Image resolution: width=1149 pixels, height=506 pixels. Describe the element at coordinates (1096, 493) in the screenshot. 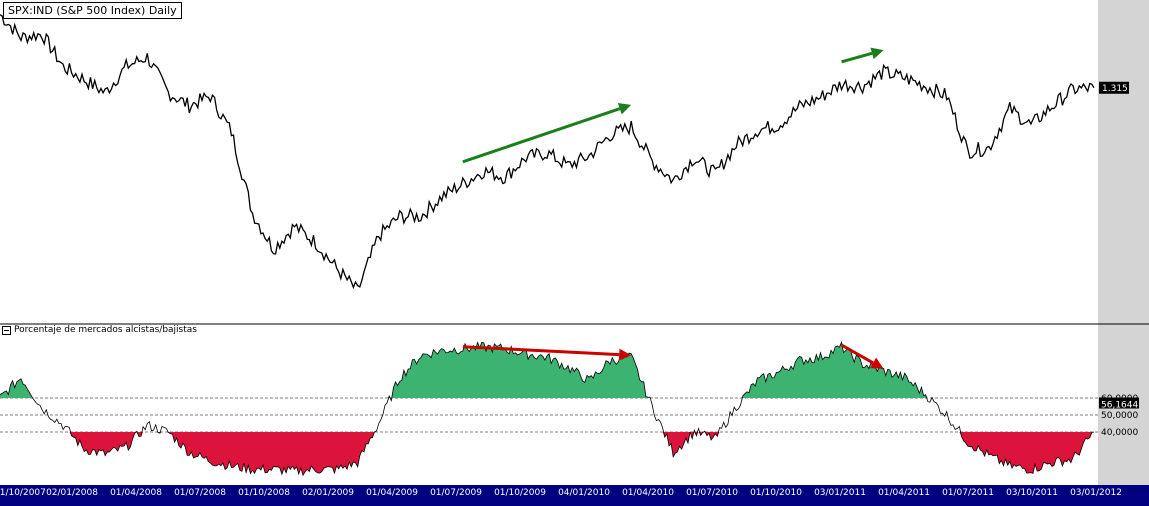

I see `x-tick-label: 03/01/2012` at that location.